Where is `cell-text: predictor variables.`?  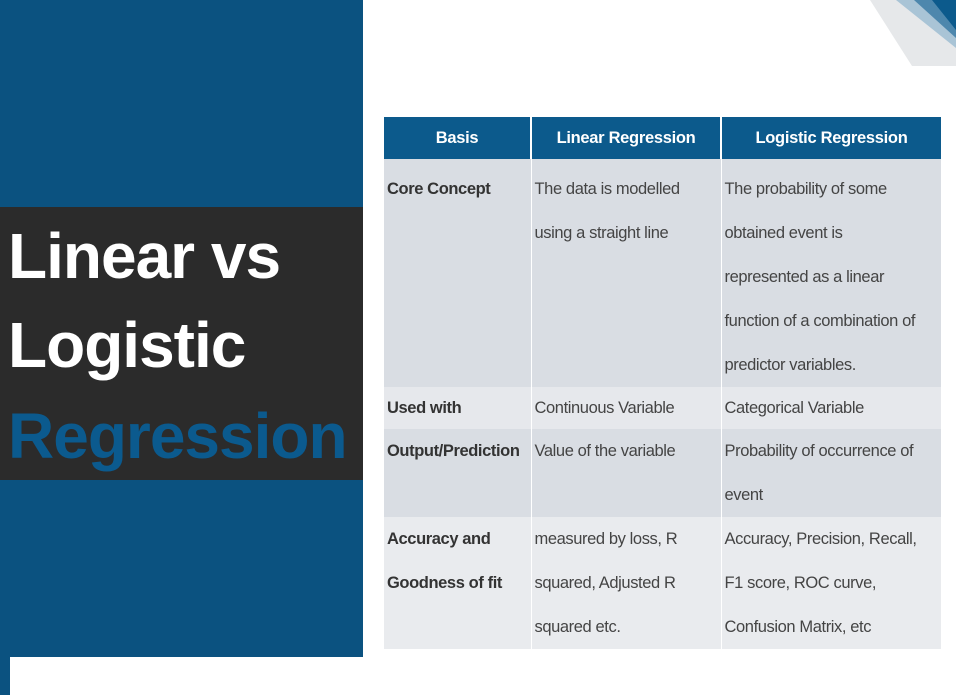 cell-text: predictor variables. is located at coordinates (790, 365).